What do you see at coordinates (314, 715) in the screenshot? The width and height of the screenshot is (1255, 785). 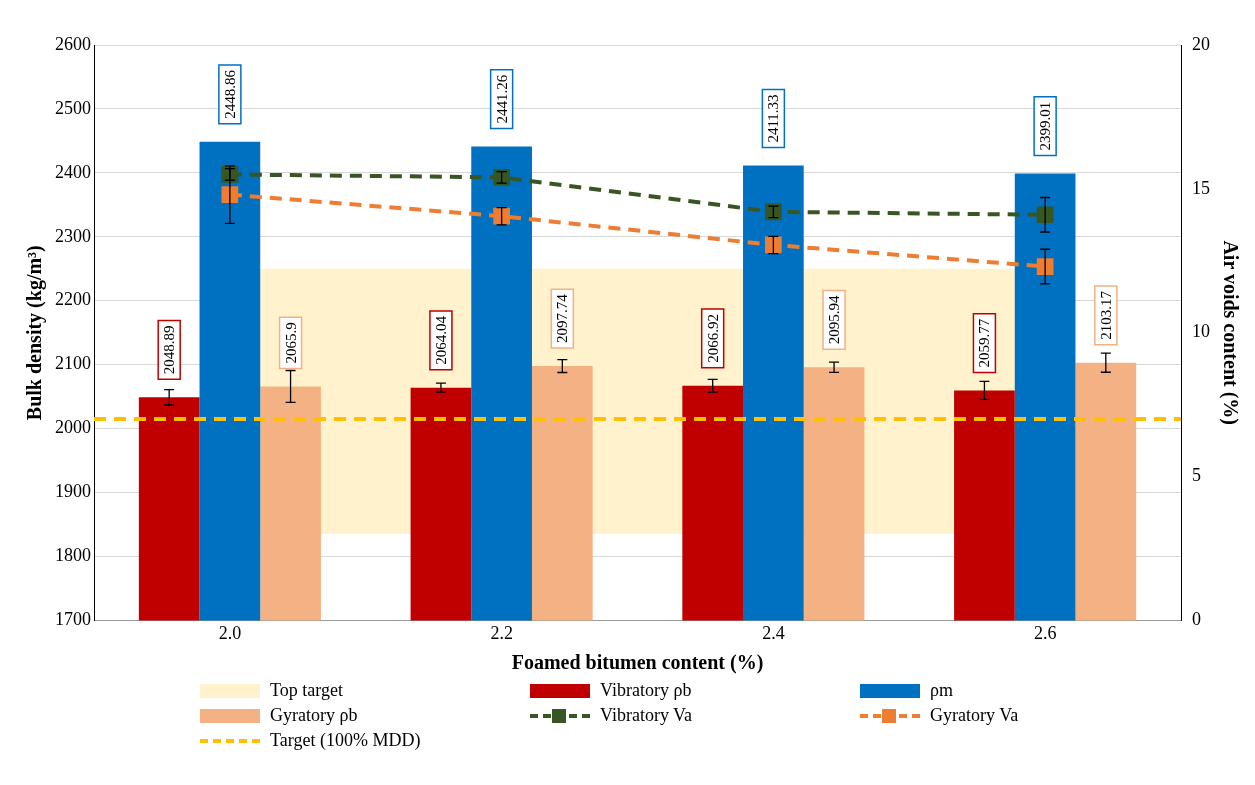 I see `legend-label: Gyratory ρb` at bounding box center [314, 715].